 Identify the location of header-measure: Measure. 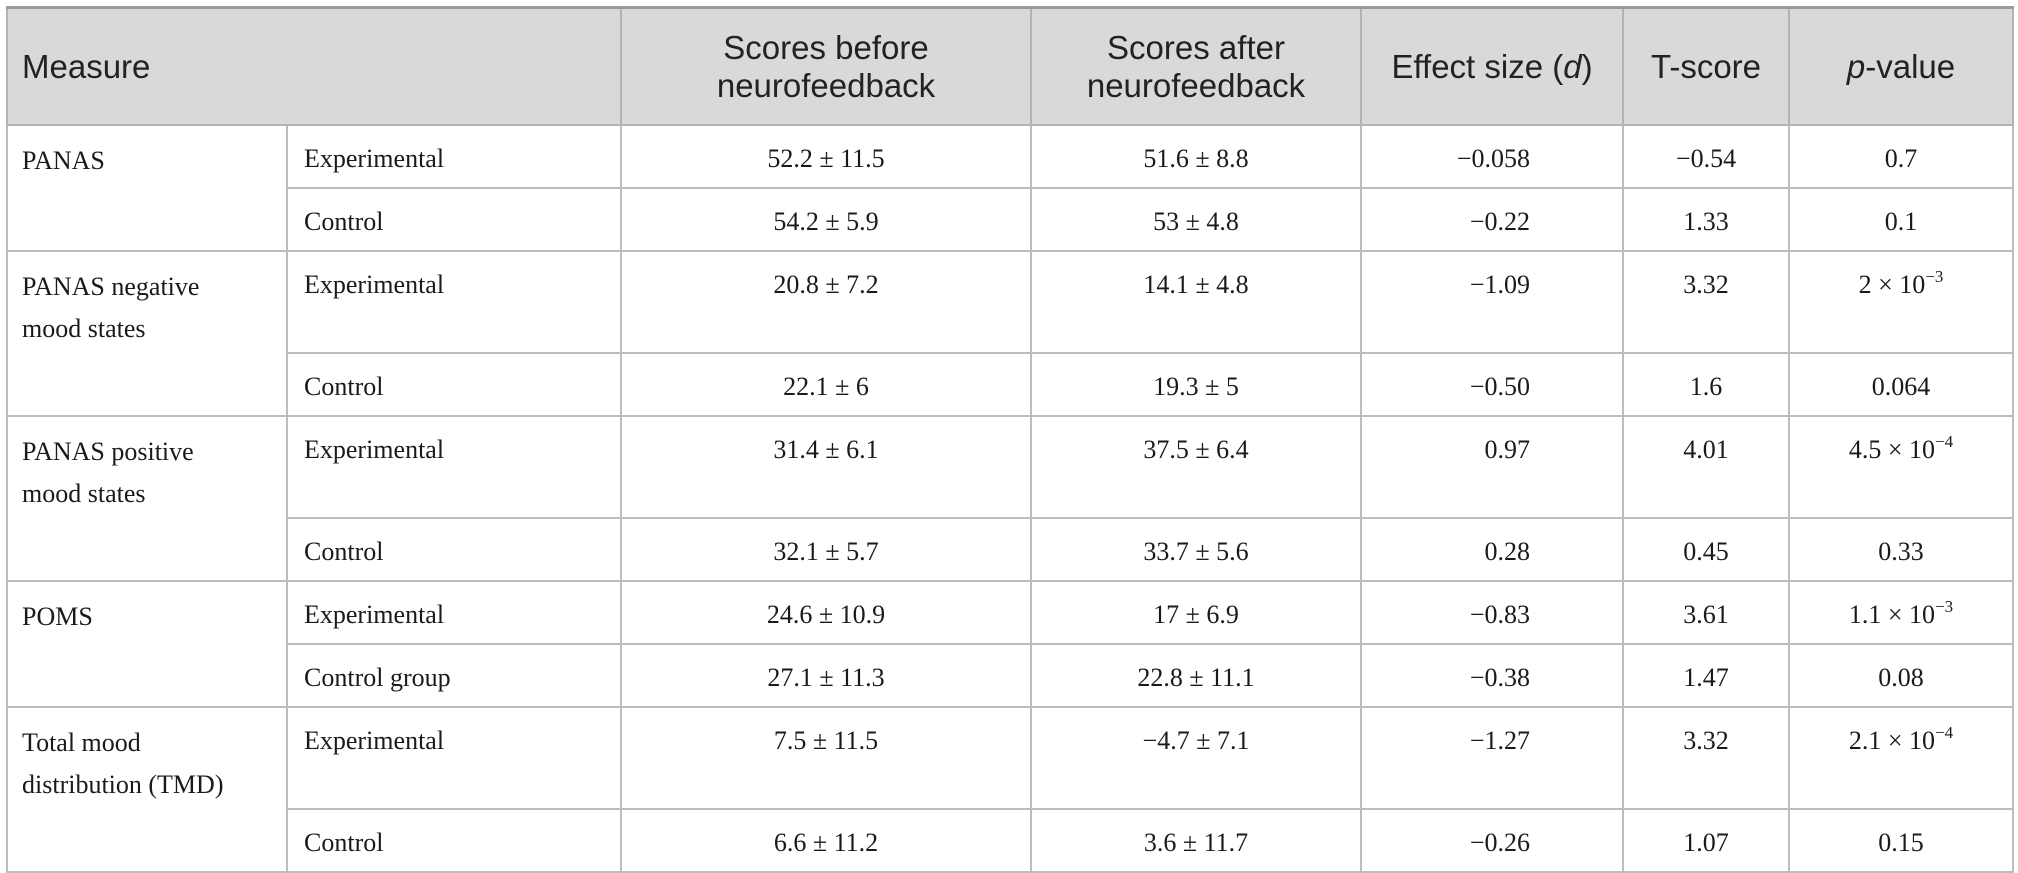
(314, 66).